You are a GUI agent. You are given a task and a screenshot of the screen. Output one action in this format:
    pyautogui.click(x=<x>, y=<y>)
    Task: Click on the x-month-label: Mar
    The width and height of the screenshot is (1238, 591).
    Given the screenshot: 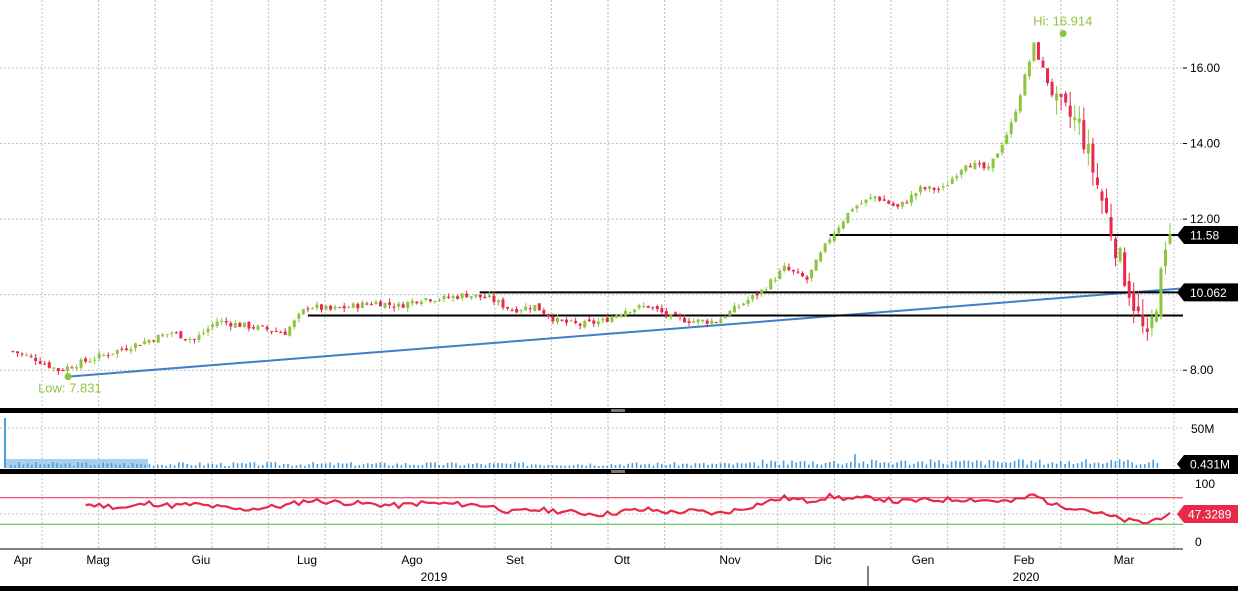 What is the action you would take?
    pyautogui.click(x=1124, y=560)
    